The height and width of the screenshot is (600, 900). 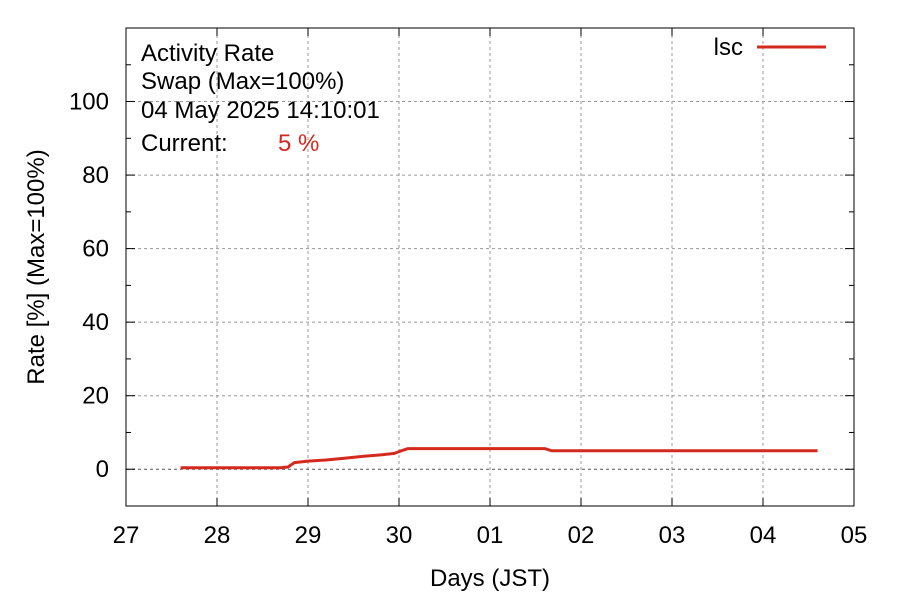 I want to click on x-tick-label: 03, so click(x=672, y=535).